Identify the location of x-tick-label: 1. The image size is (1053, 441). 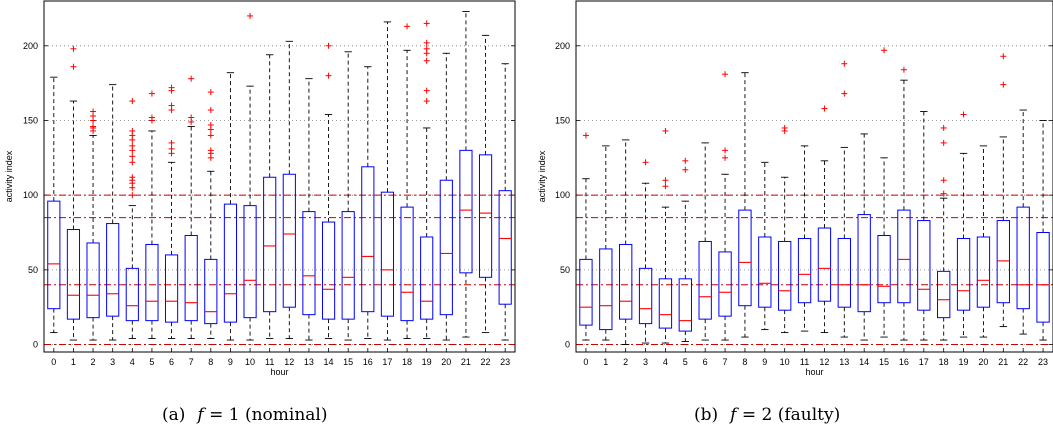
(605, 362).